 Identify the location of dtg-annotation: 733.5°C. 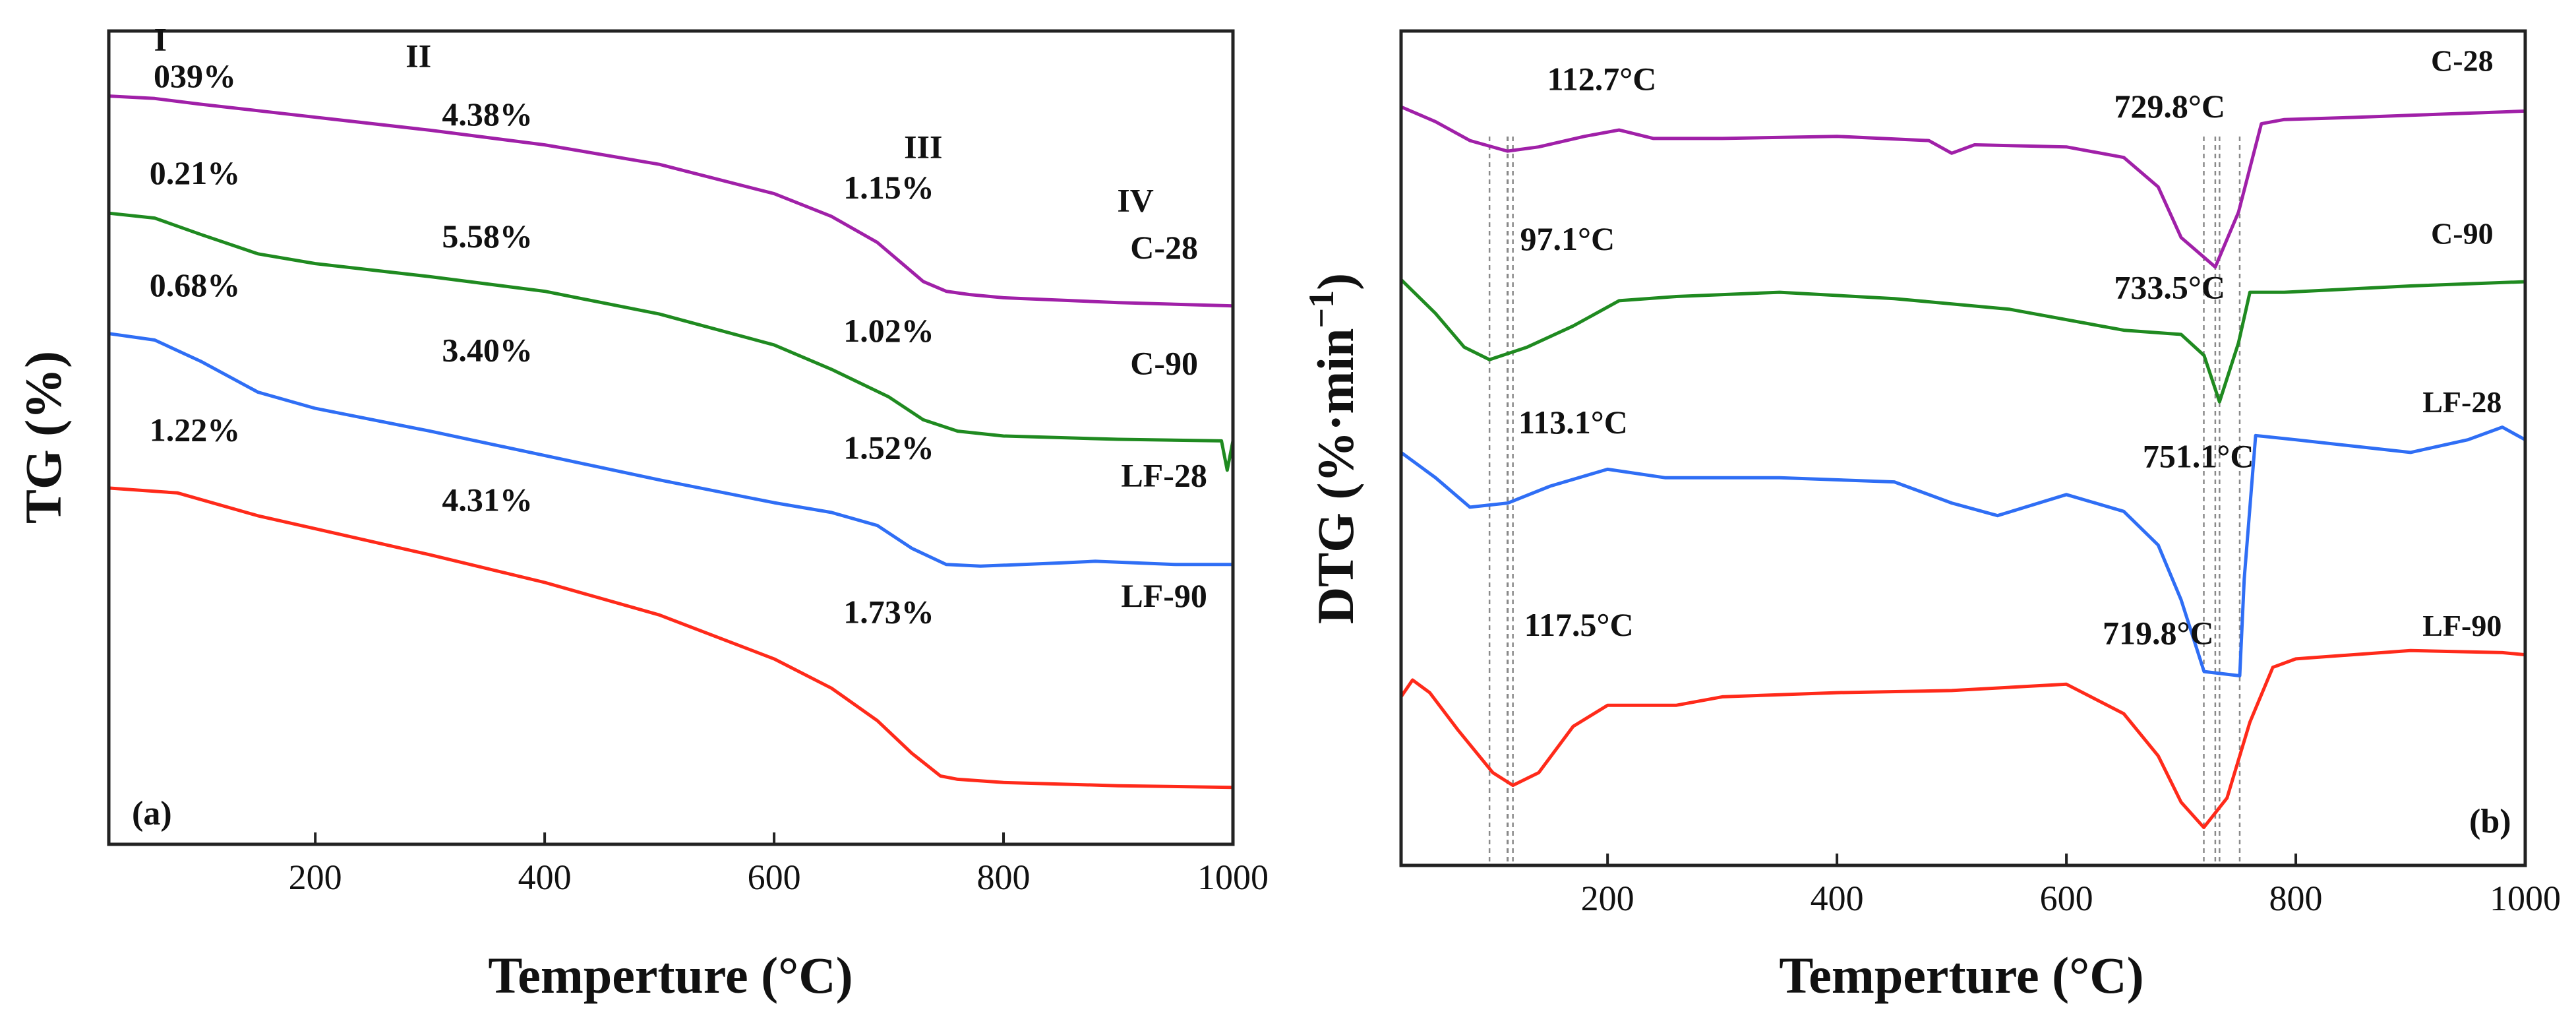
(2169, 287).